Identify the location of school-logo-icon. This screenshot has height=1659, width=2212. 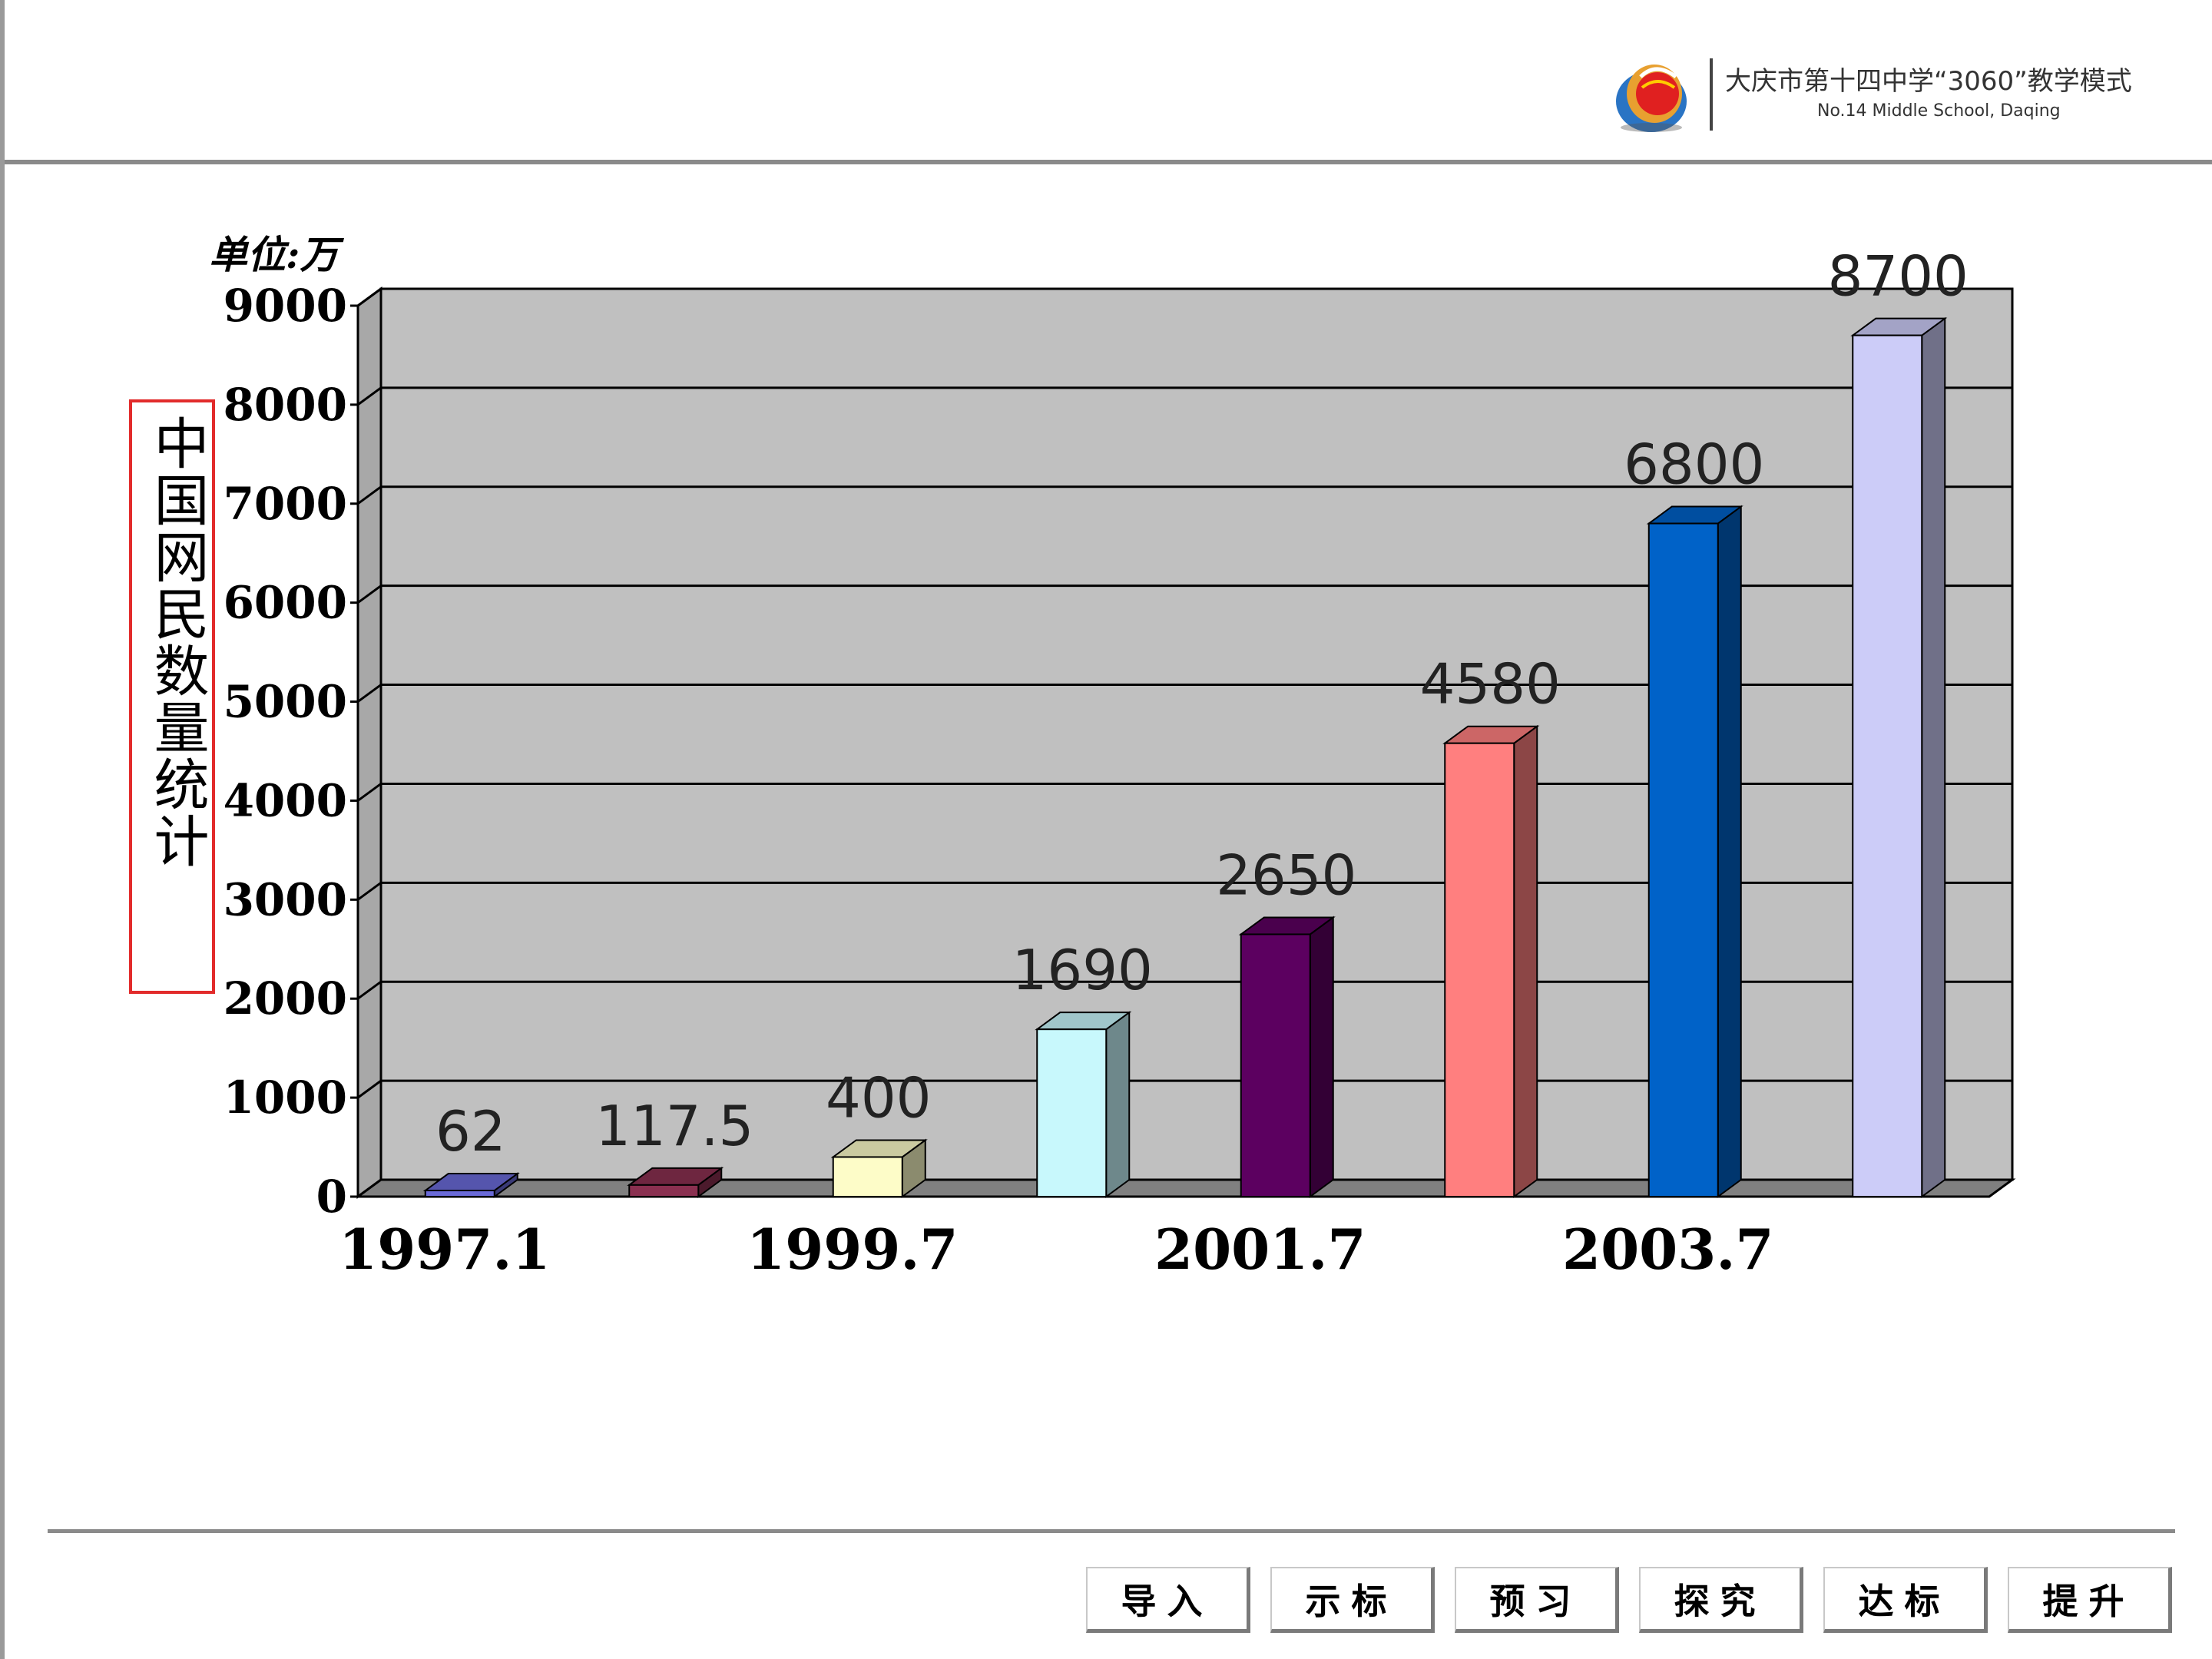
(1652, 99).